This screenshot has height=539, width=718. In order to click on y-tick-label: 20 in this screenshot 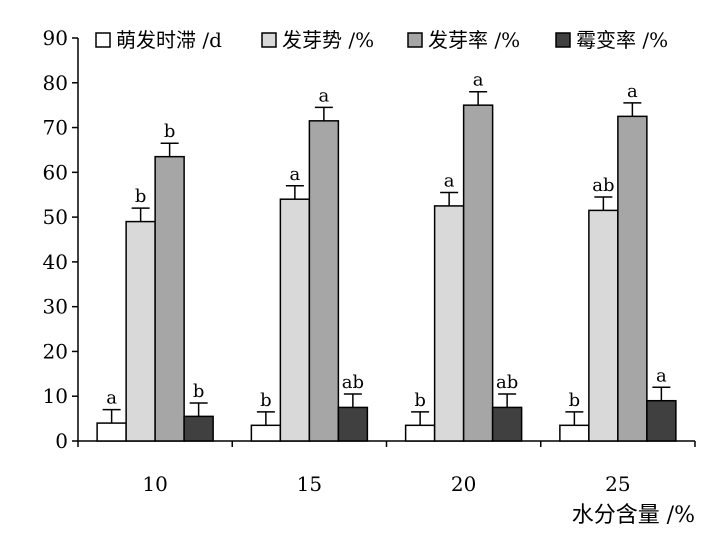, I will do `click(55, 351)`.